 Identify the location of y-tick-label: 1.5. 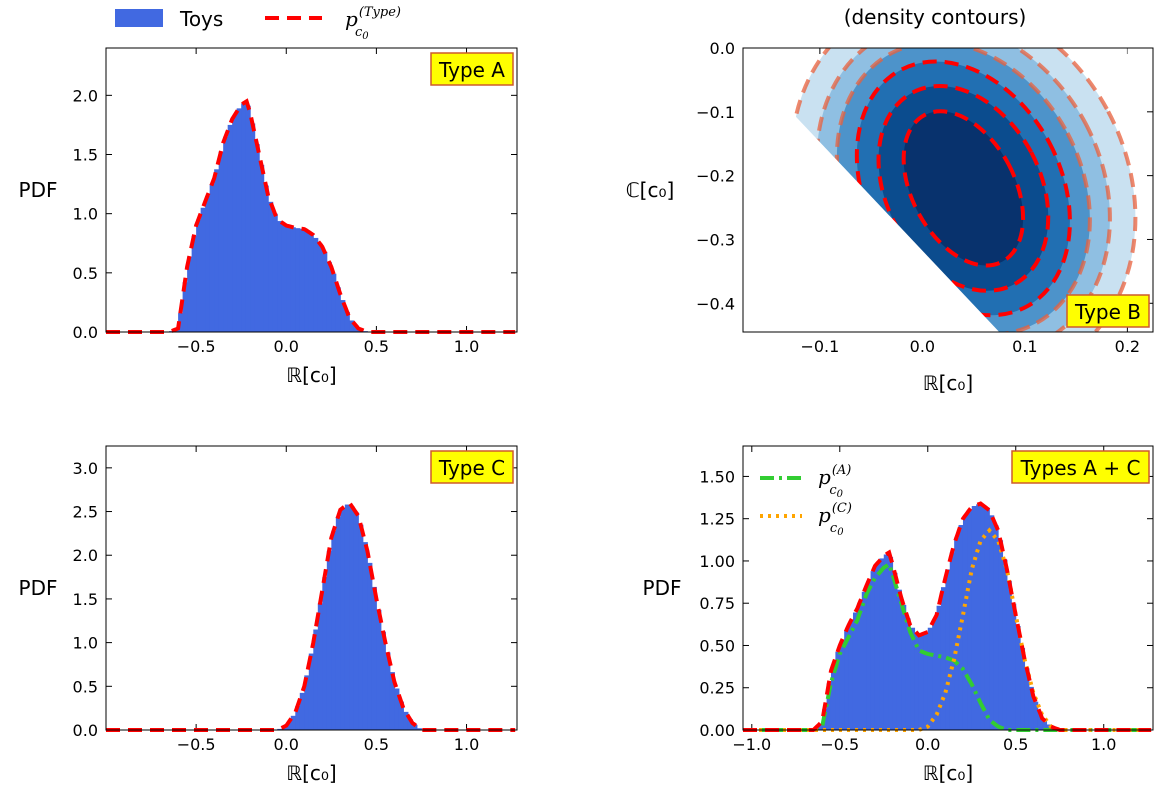
(85, 599).